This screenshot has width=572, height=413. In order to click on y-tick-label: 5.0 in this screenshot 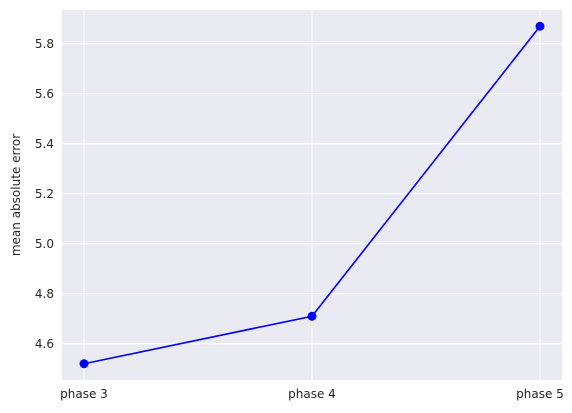, I will do `click(44, 244)`.